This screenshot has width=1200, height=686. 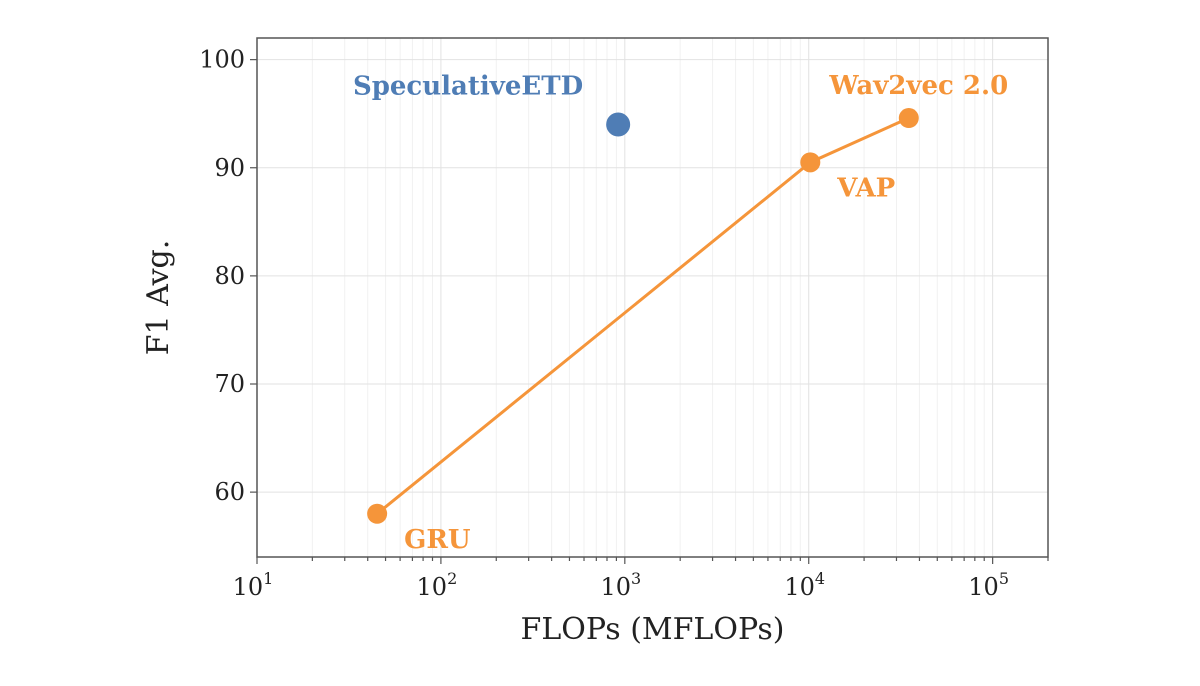 I want to click on x-axis-title: FLOPs (MFLOPs), so click(x=653, y=629).